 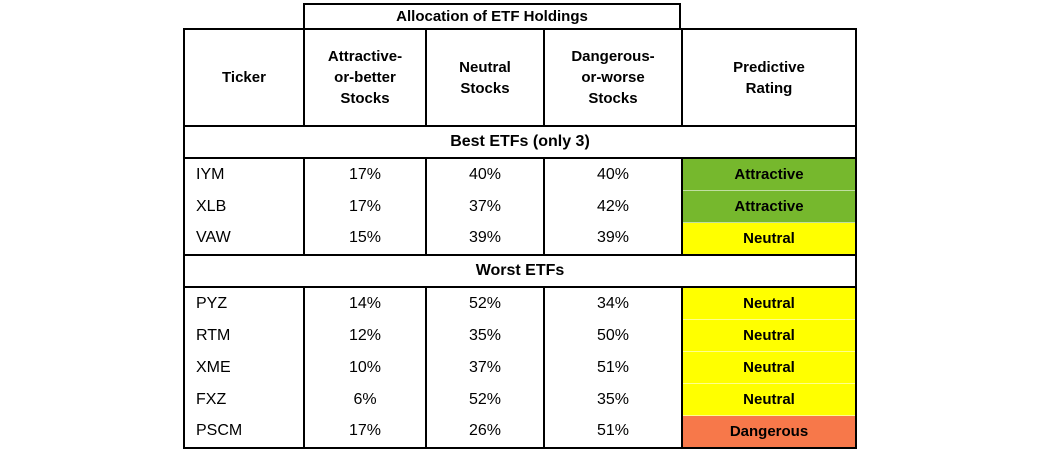 What do you see at coordinates (244, 367) in the screenshot?
I see `ticker-cell: XME` at bounding box center [244, 367].